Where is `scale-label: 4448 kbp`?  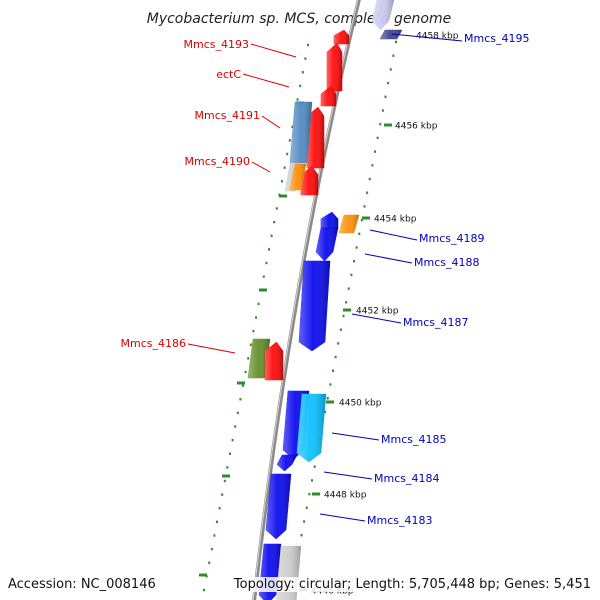 scale-label: 4448 kbp is located at coordinates (345, 496).